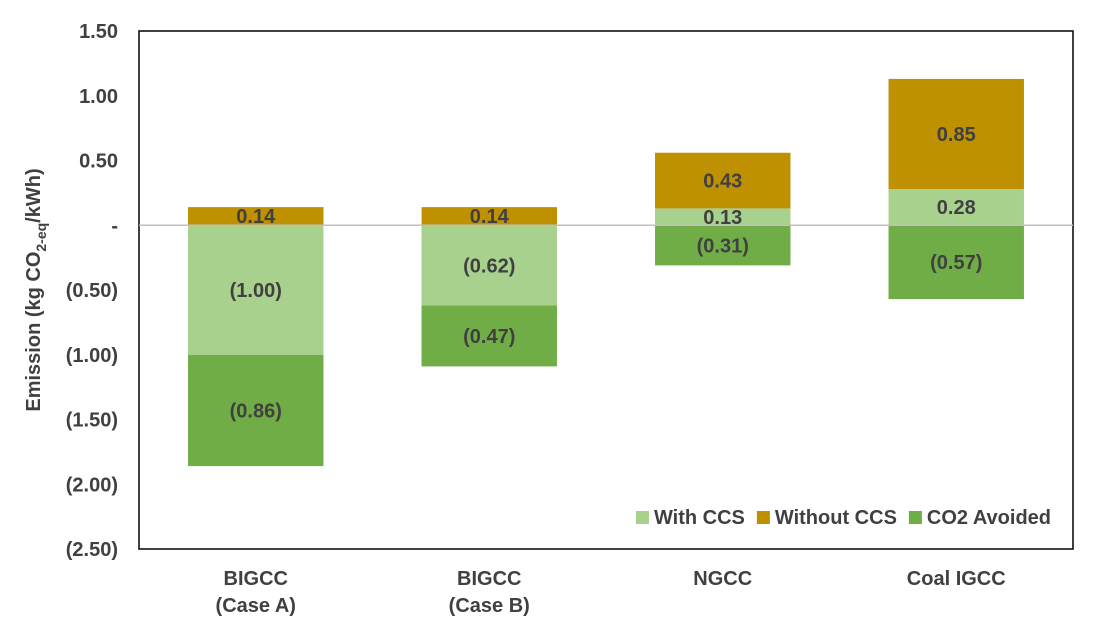 This screenshot has width=1096, height=620. Describe the element at coordinates (256, 606) in the screenshot. I see `x-category-label: (Case A)` at that location.